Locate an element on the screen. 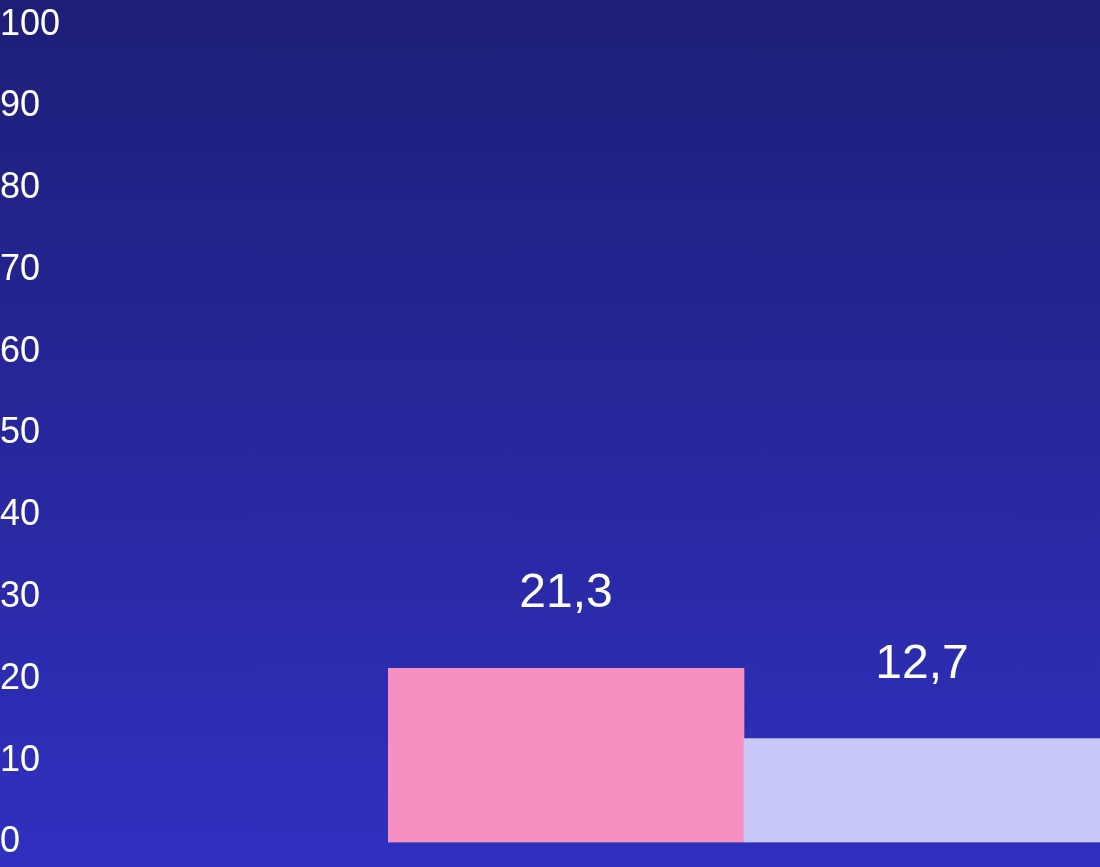  y-tick-label: 80 is located at coordinates (20, 186).